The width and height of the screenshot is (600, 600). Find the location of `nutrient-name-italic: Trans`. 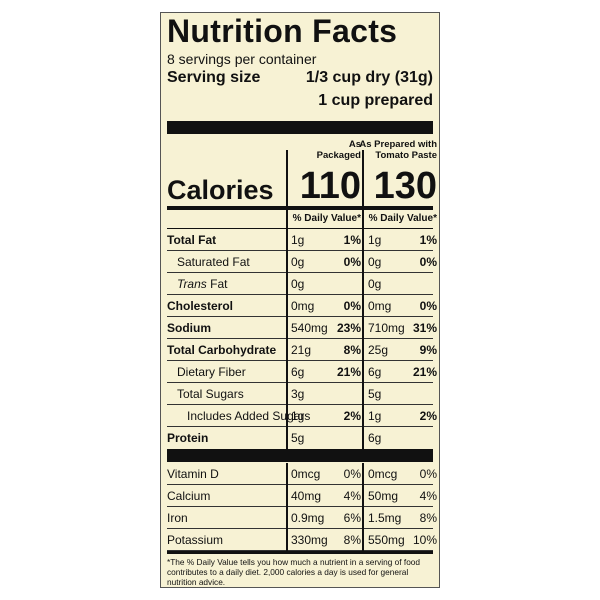

nutrient-name-italic: Trans is located at coordinates (192, 284).